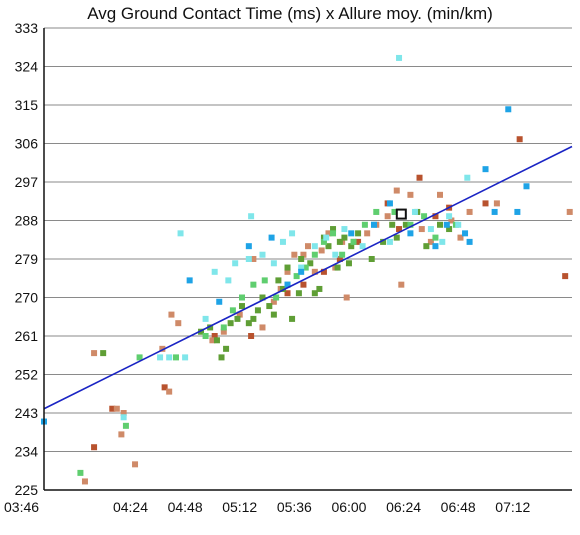 The height and width of the screenshot is (535, 580). I want to click on x-tick-label: 06:48, so click(458, 507).